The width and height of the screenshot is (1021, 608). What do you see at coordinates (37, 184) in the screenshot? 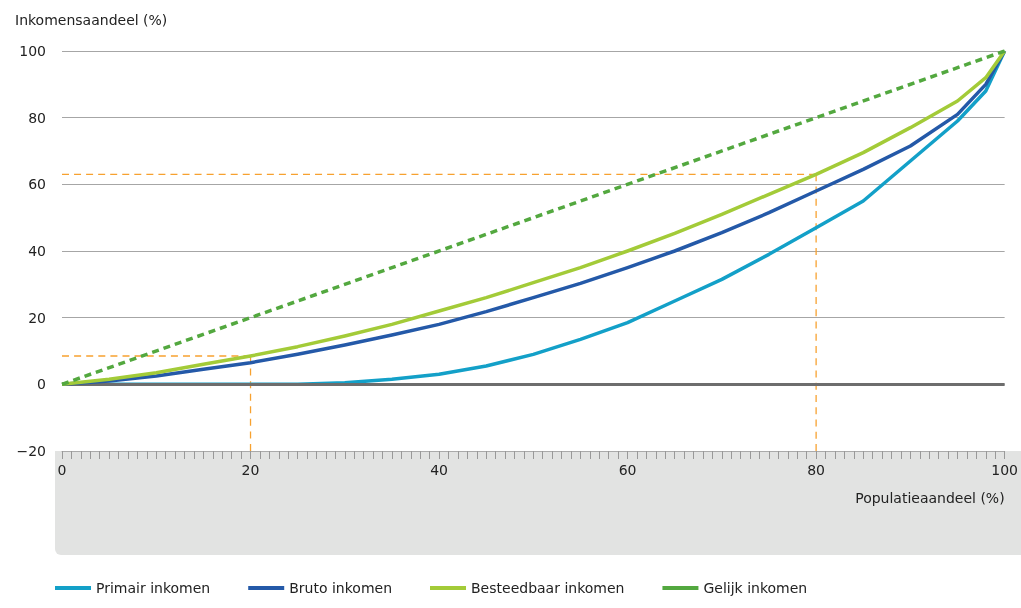
I see `y-tick-label: 60` at bounding box center [37, 184].